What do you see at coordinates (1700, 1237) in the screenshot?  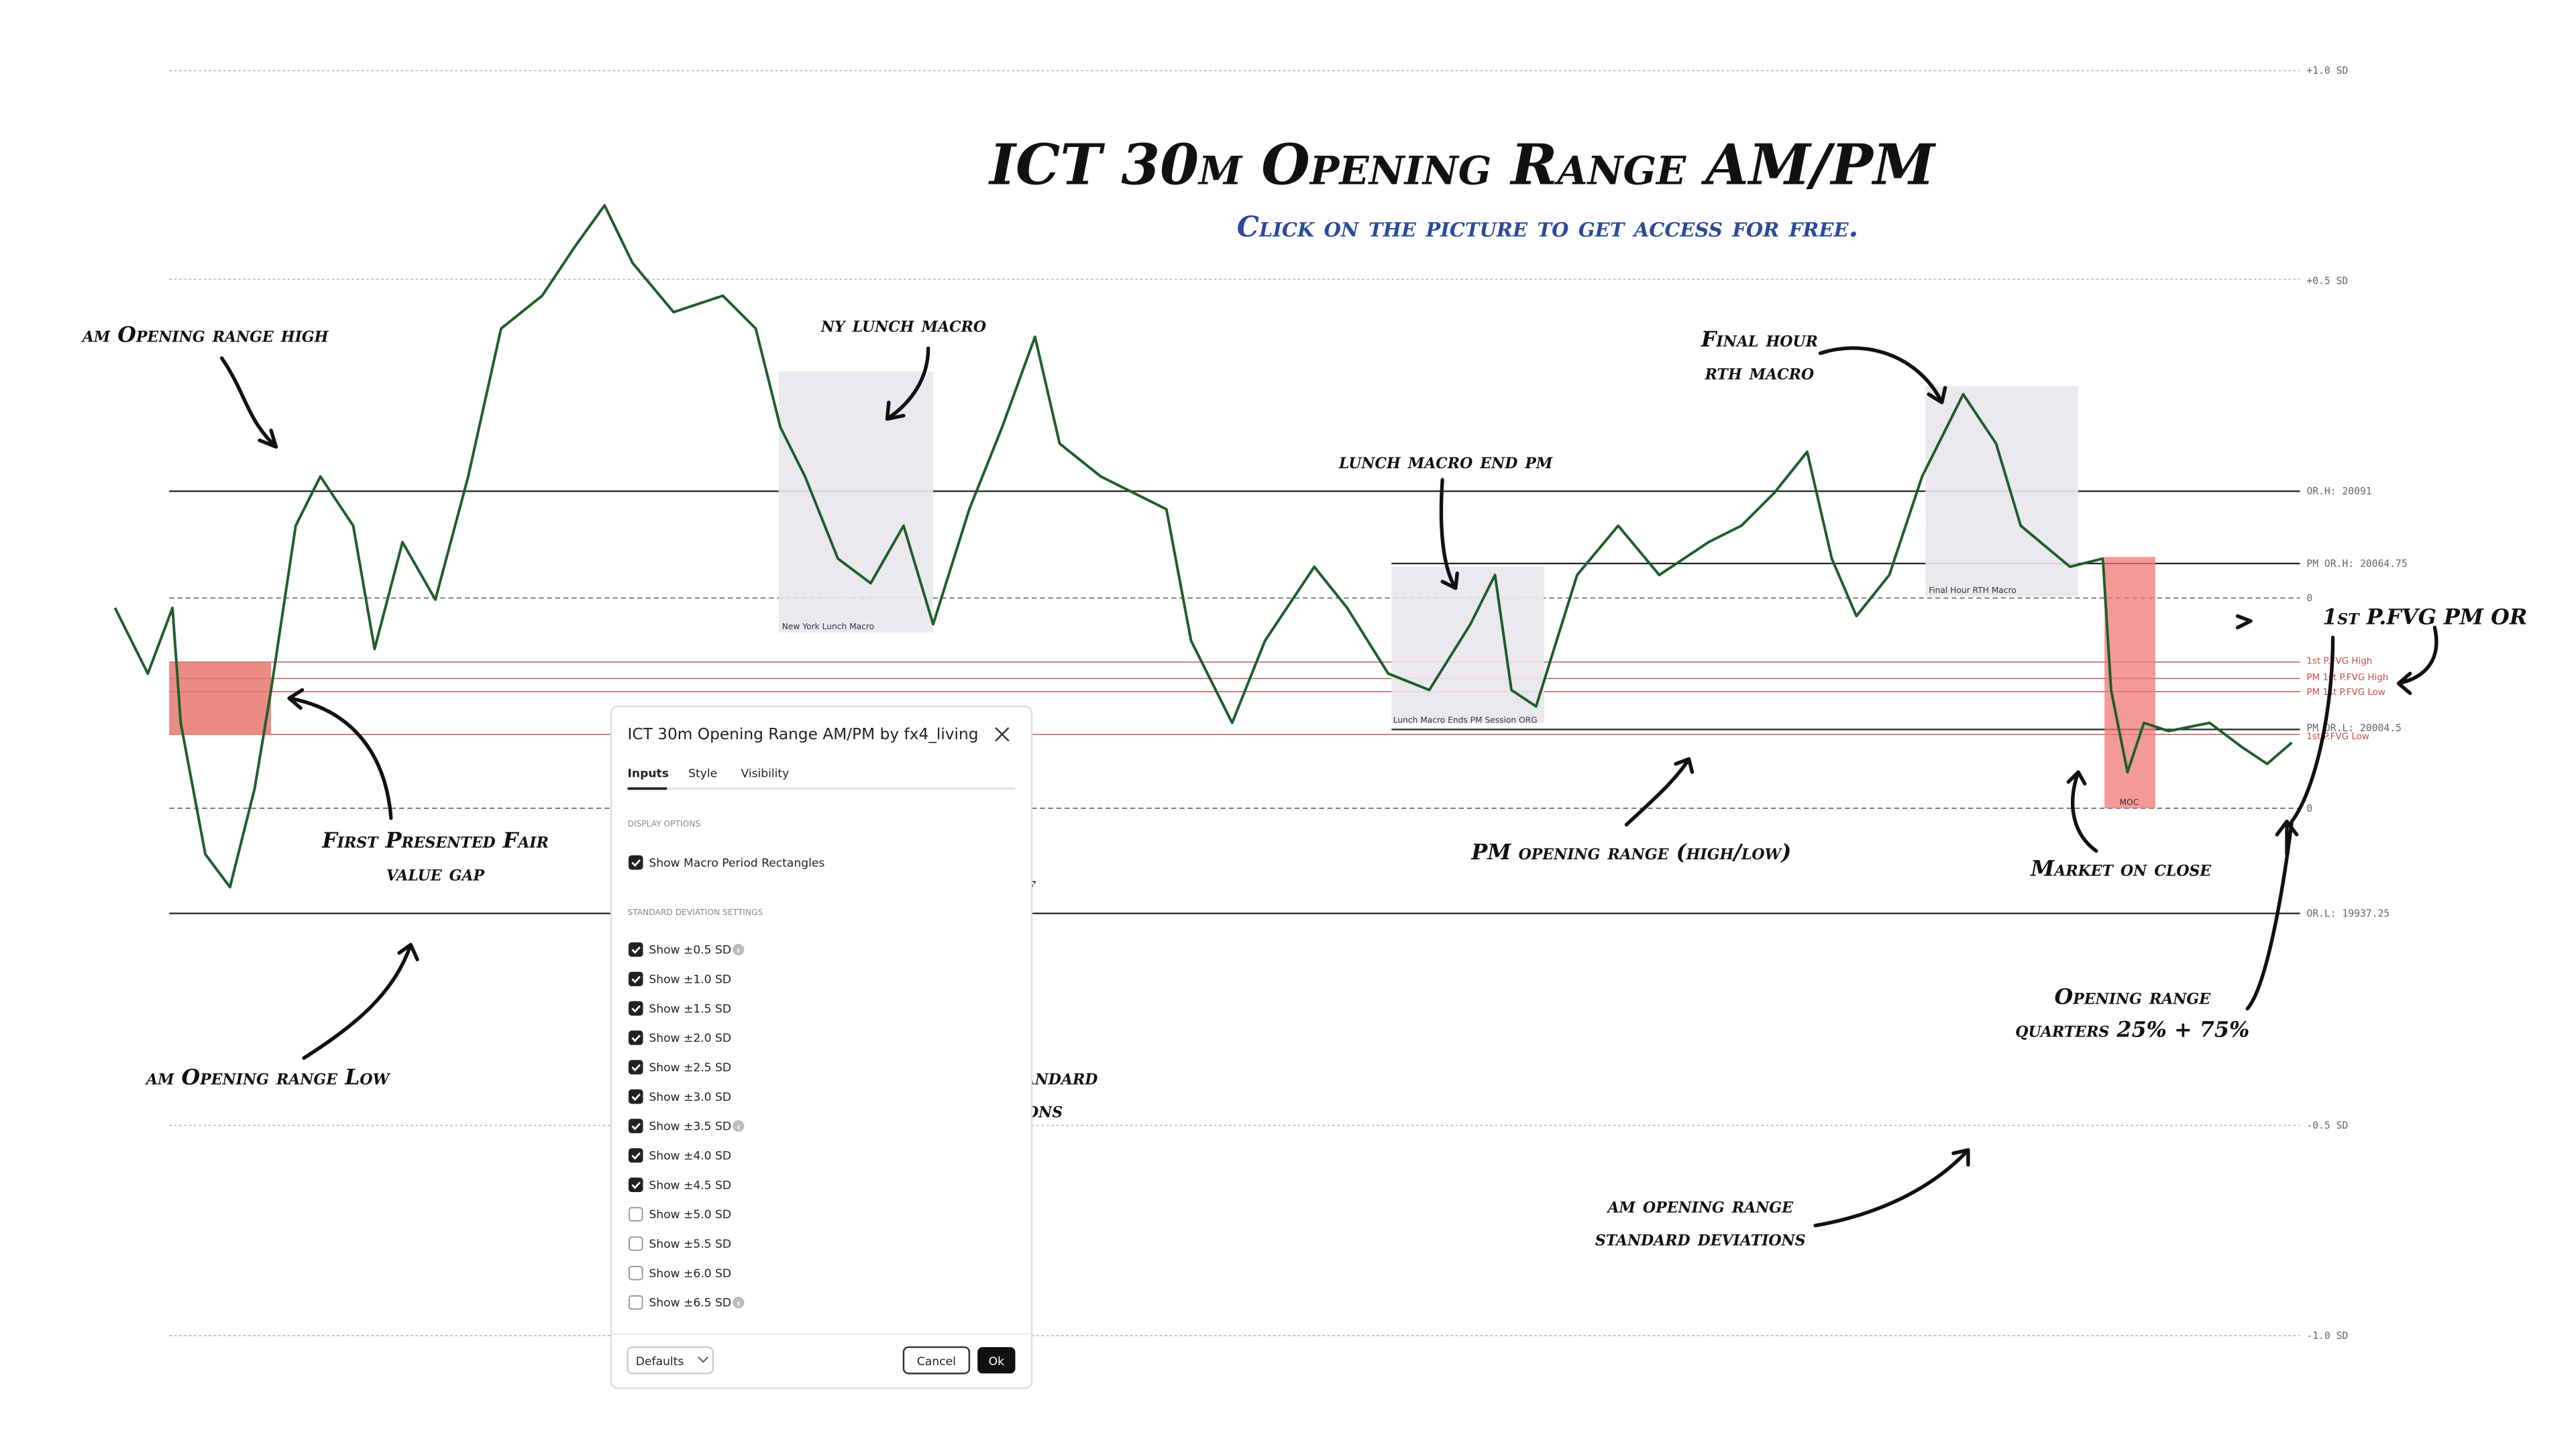 I see `annotation: standard deviations` at bounding box center [1700, 1237].